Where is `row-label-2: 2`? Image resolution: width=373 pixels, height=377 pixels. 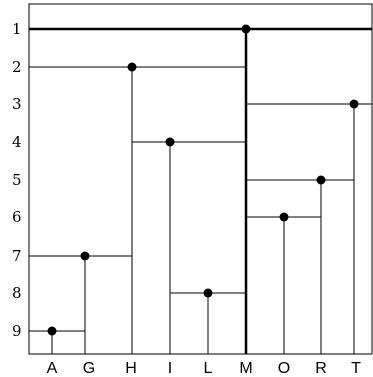
row-label-2: 2 is located at coordinates (17, 67).